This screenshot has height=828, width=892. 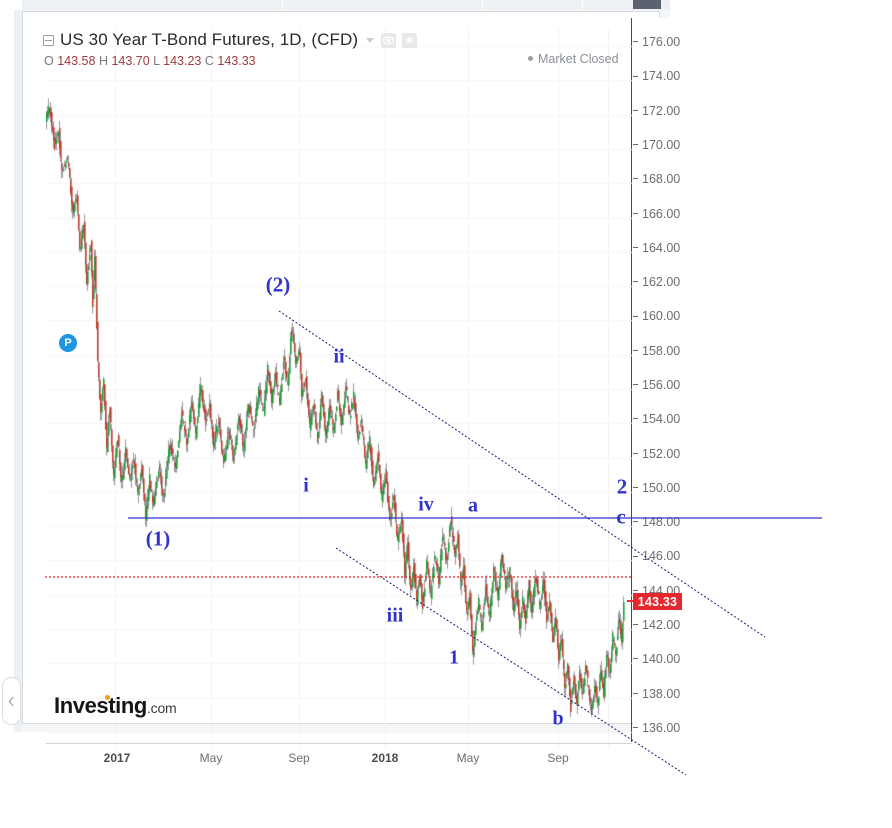 I want to click on ohlc-high-value: 143.70, so click(x=130, y=61).